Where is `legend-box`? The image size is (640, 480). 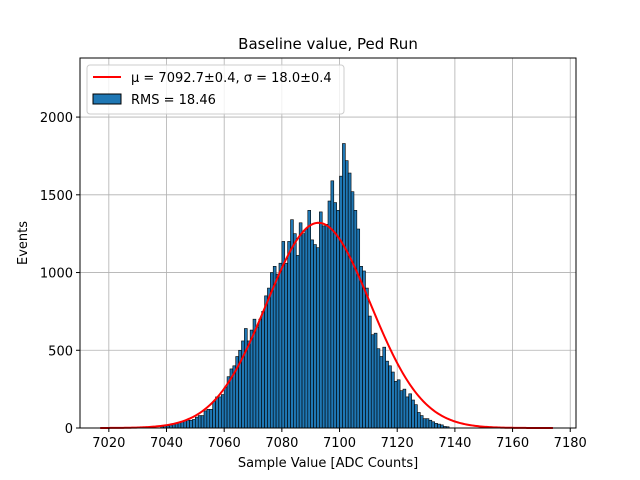
legend-box is located at coordinates (215, 89).